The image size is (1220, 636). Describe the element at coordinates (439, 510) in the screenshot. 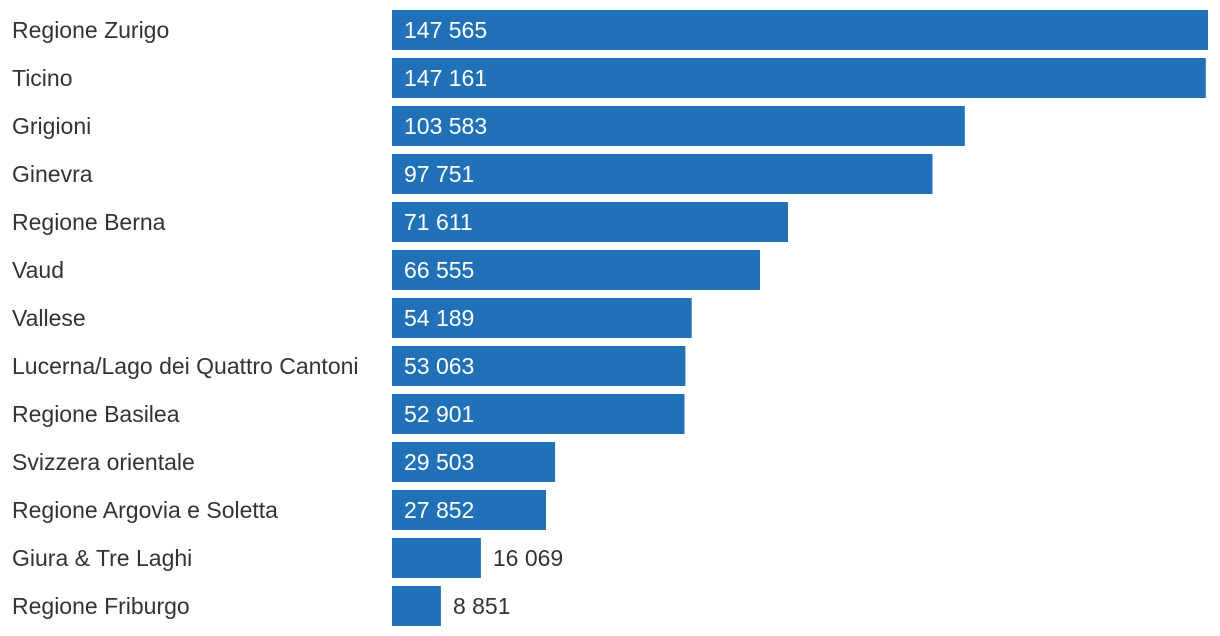

I see `value-label: 27 852` at that location.